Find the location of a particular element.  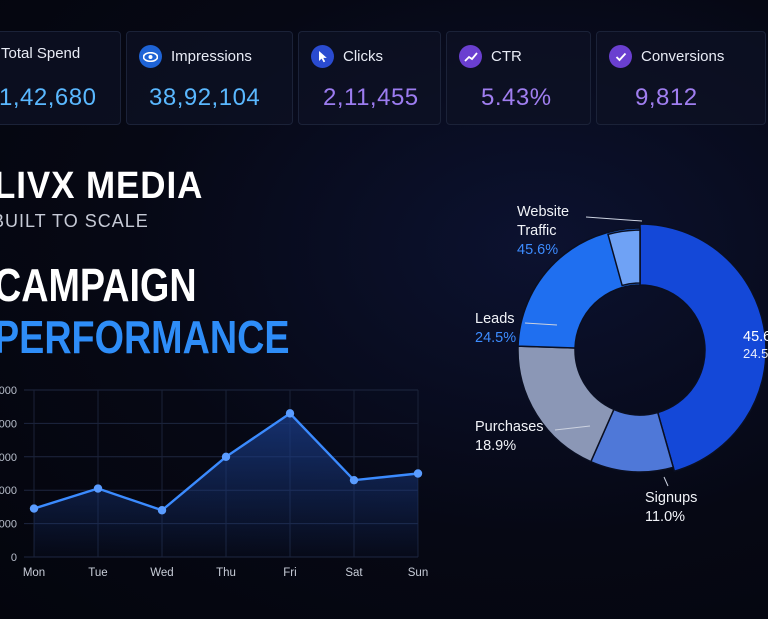

x-tick-label: Sun is located at coordinates (418, 573).